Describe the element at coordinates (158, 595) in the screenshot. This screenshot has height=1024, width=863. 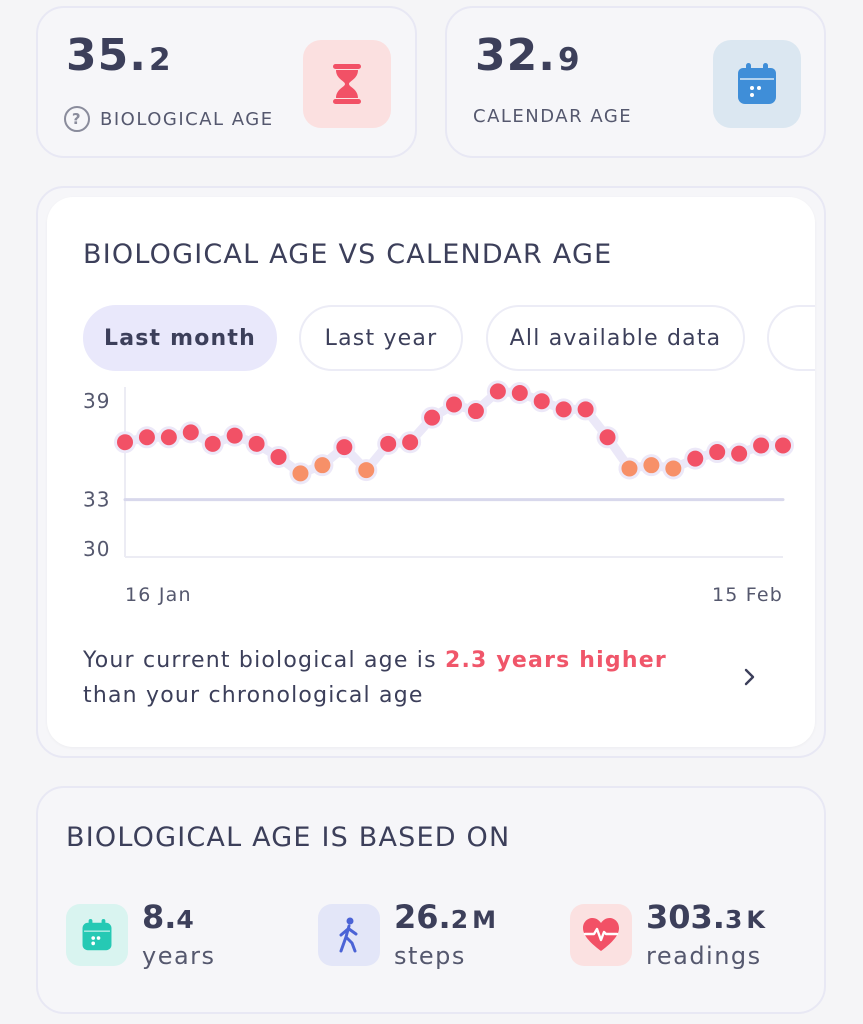
I see `x-tick-label: 16 Jan` at that location.